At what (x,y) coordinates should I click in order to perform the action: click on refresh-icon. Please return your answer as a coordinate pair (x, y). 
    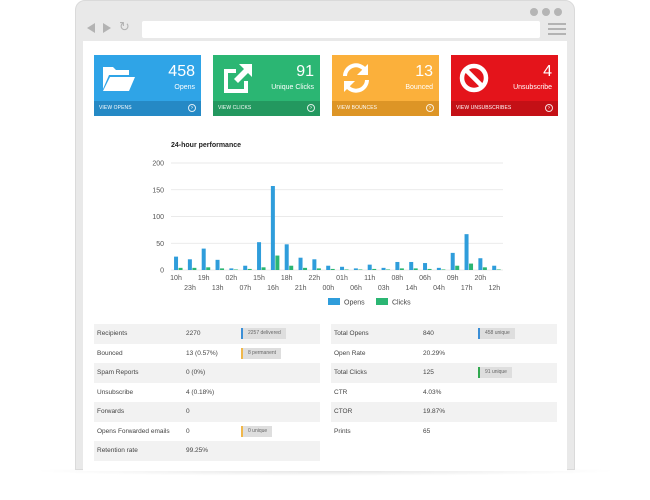
    Looking at the image, I should click on (356, 78).